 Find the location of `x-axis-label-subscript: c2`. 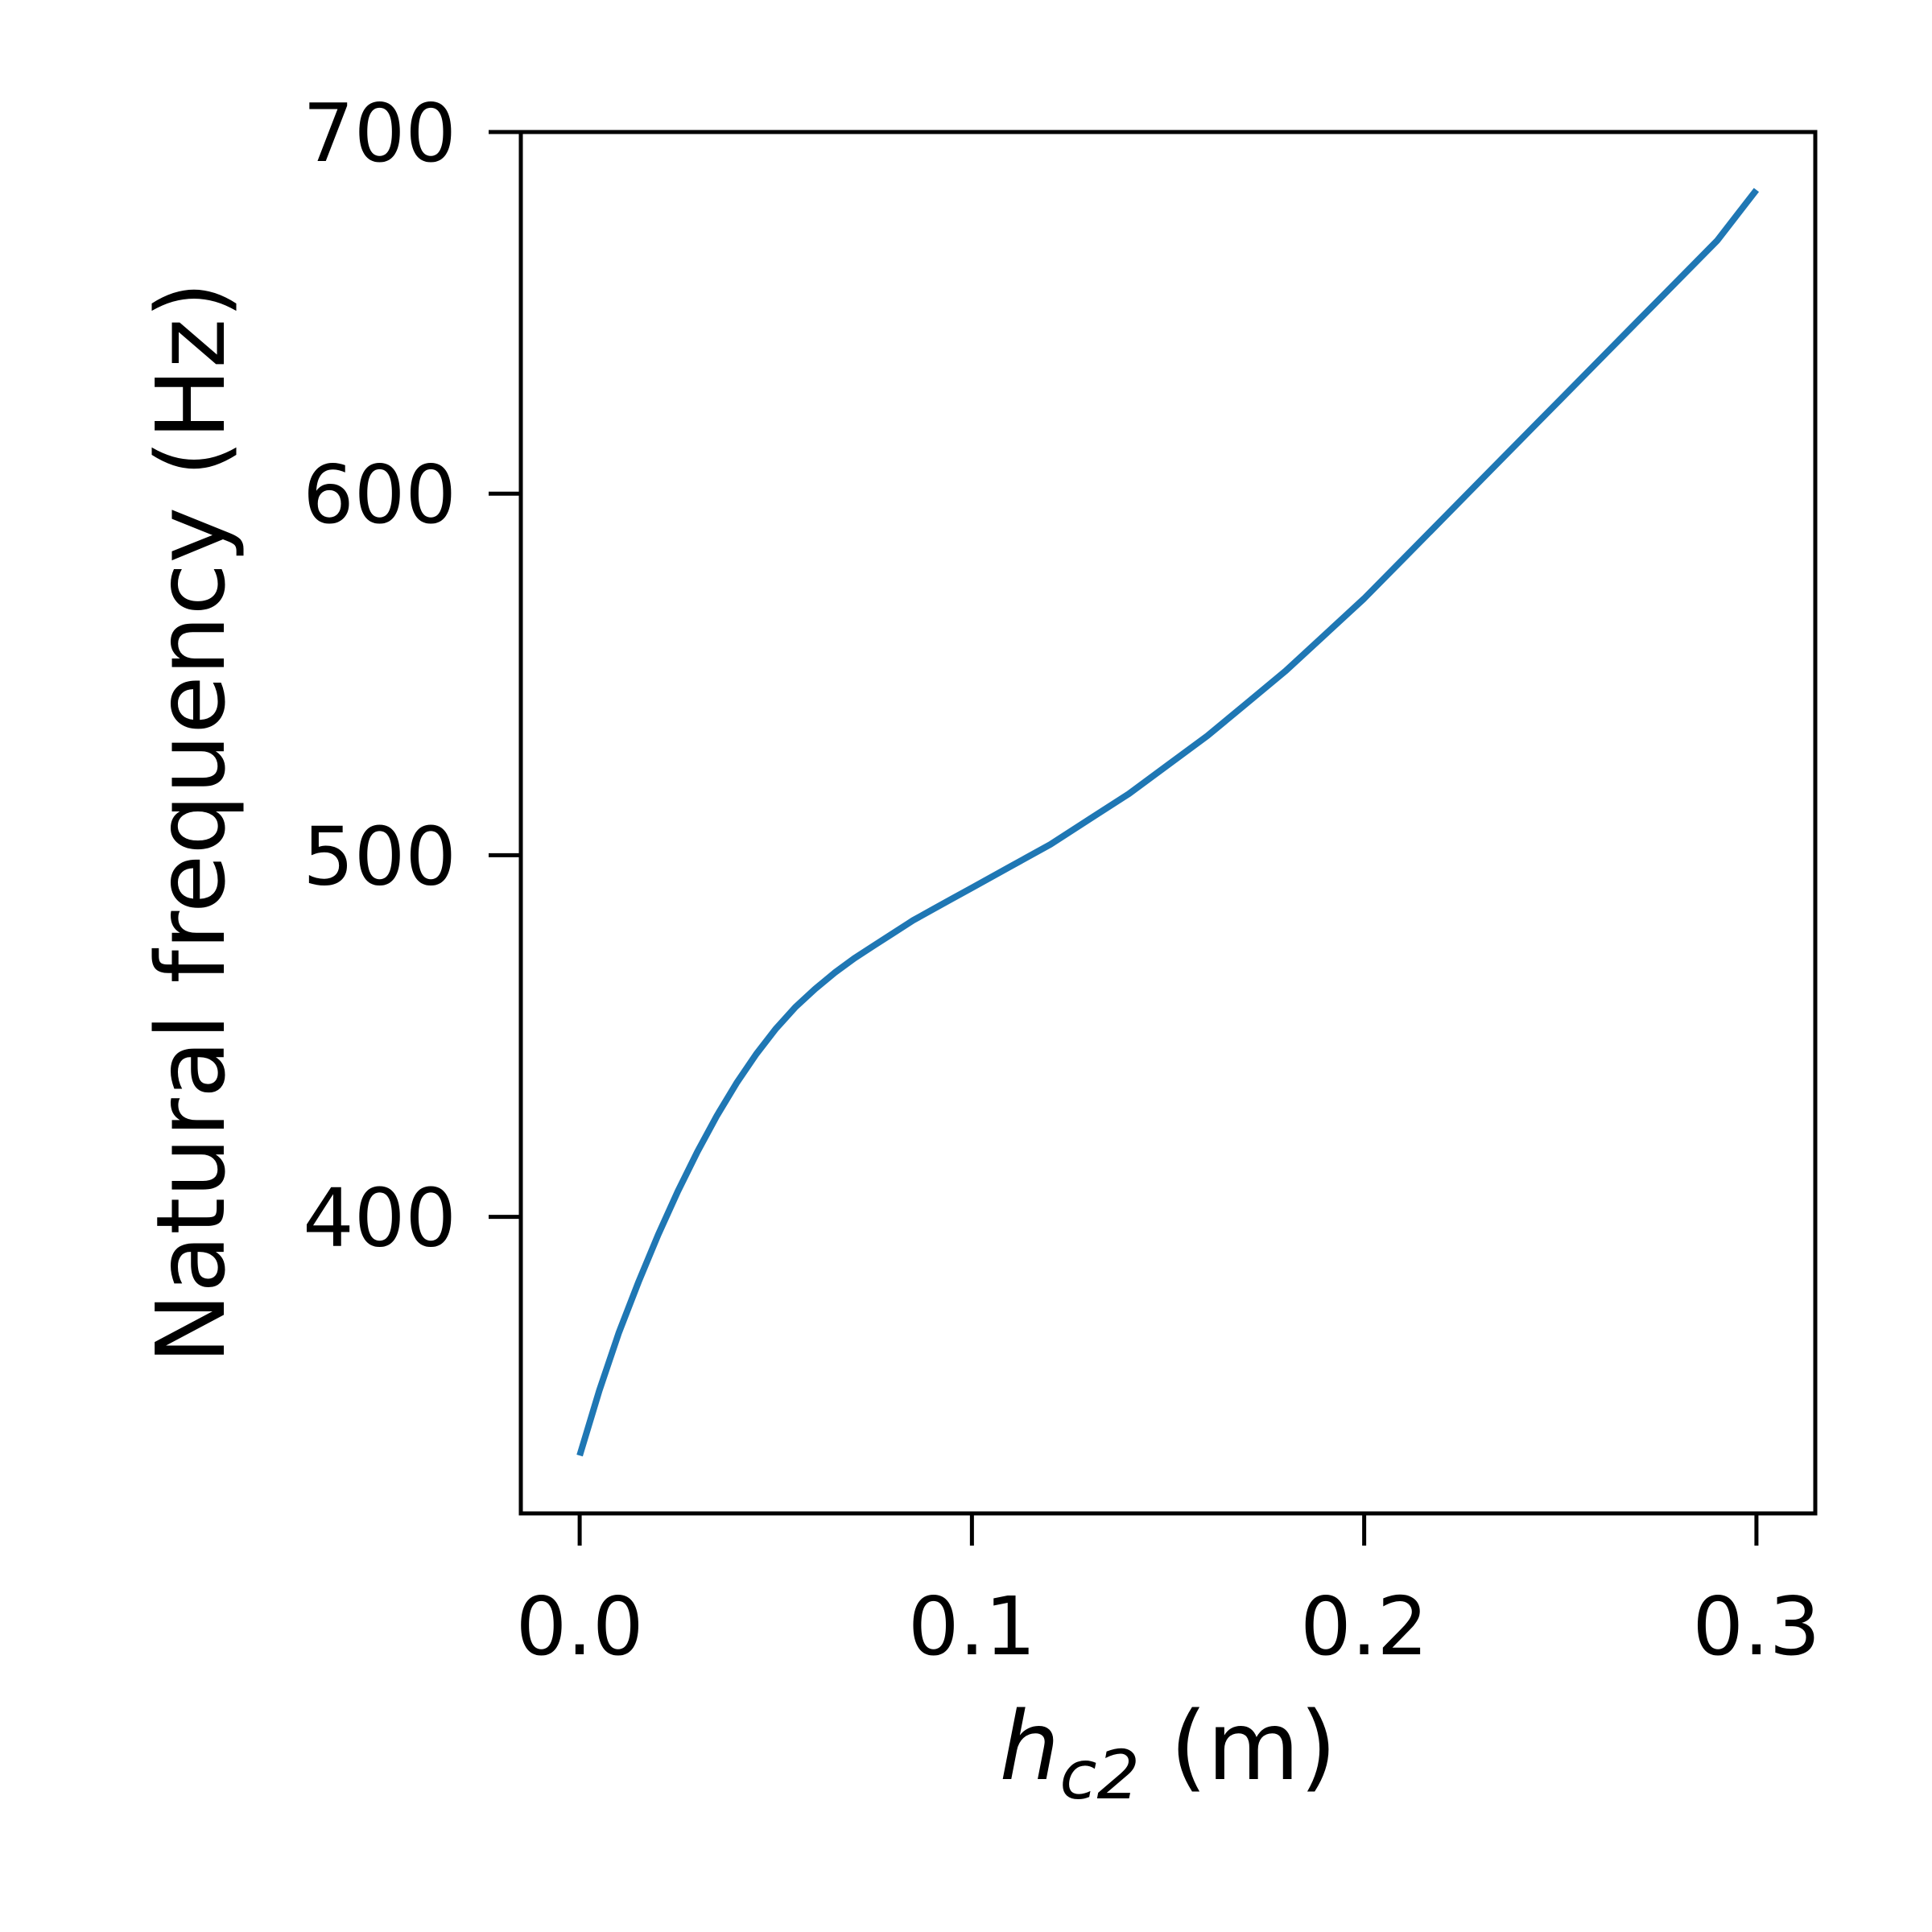

x-axis-label-subscript: c2 is located at coordinates (1099, 1775).